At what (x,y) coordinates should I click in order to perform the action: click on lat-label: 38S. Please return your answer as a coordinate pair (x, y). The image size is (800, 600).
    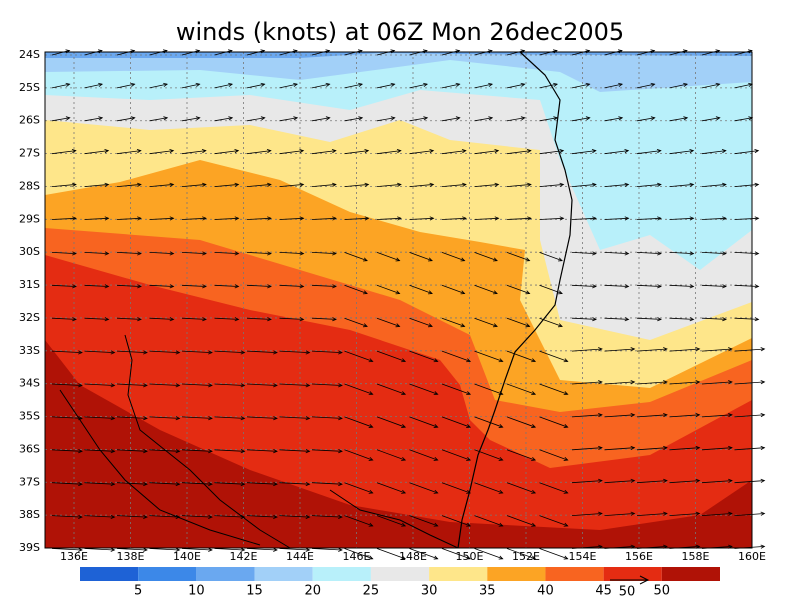
    Looking at the image, I should click on (29, 514).